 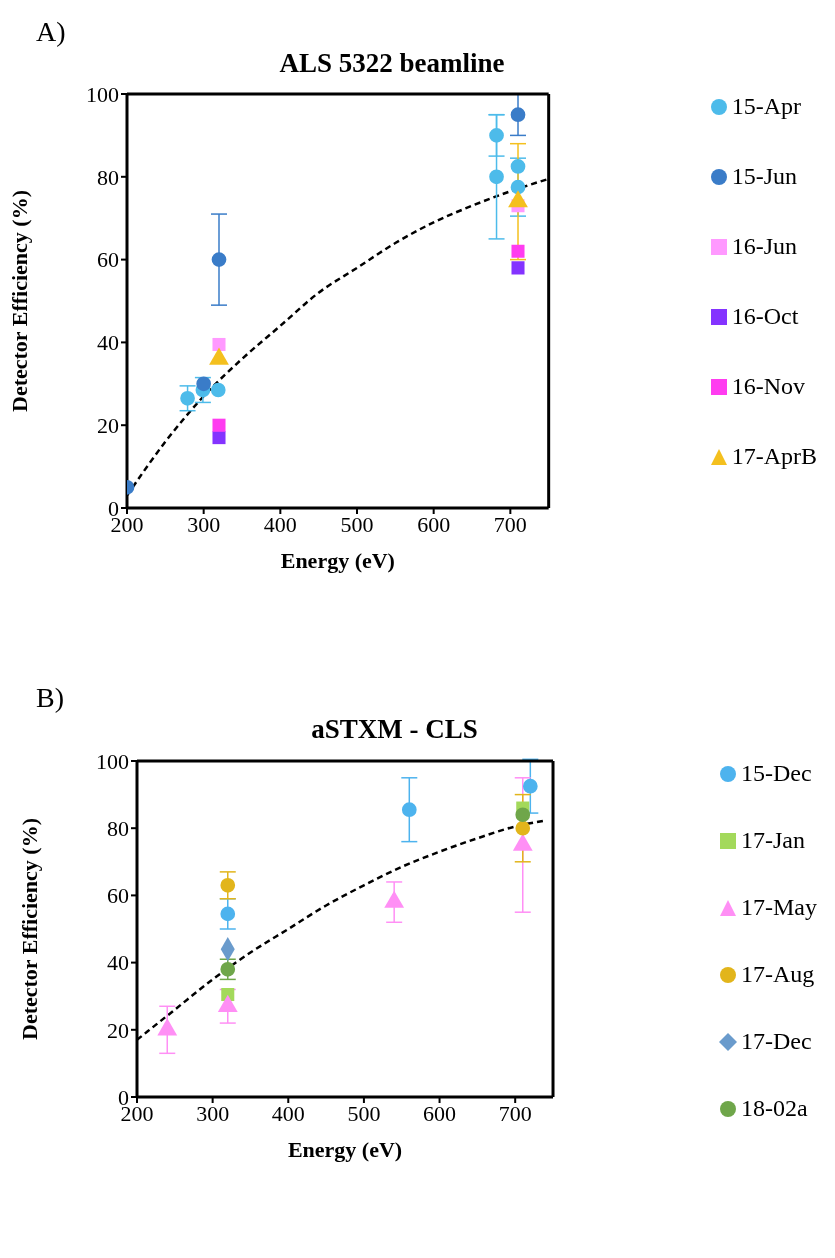 I want to click on legend-label: 15-Apr, so click(x=766, y=106).